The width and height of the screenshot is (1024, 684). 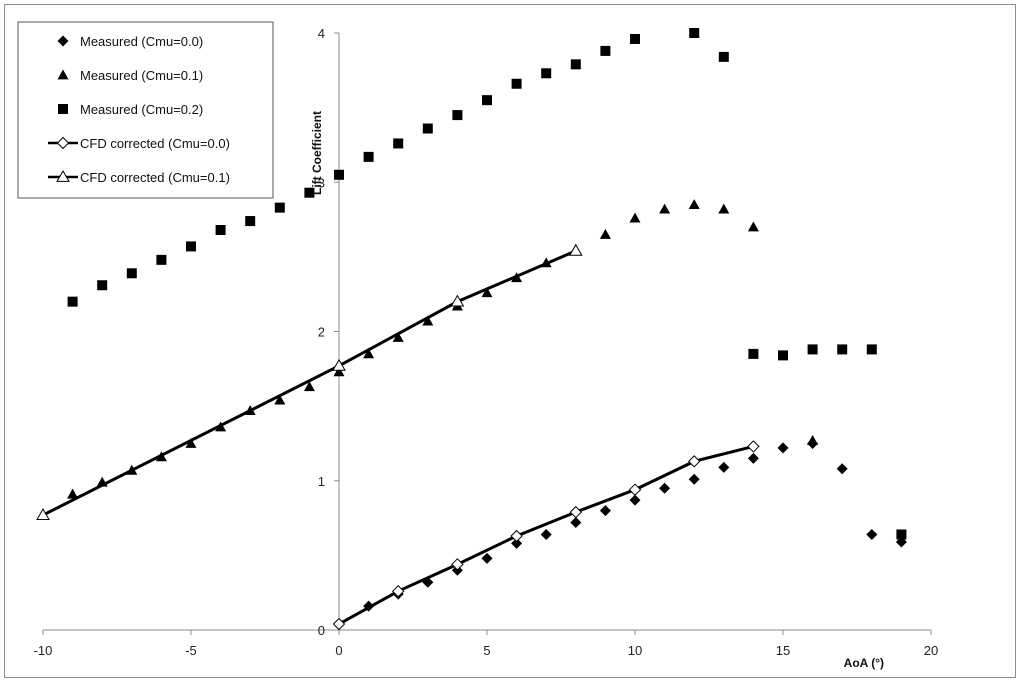 What do you see at coordinates (155, 143) in the screenshot?
I see `legend-label: CFD corrected (Cmu=0.0)` at bounding box center [155, 143].